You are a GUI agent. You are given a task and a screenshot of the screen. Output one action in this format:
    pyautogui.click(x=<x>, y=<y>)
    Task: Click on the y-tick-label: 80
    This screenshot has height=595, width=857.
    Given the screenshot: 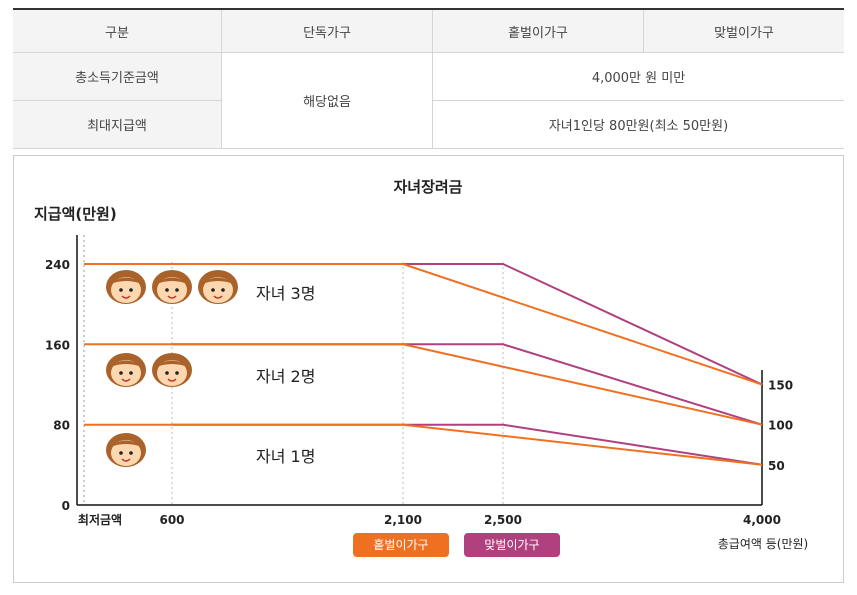 What is the action you would take?
    pyautogui.click(x=61, y=426)
    